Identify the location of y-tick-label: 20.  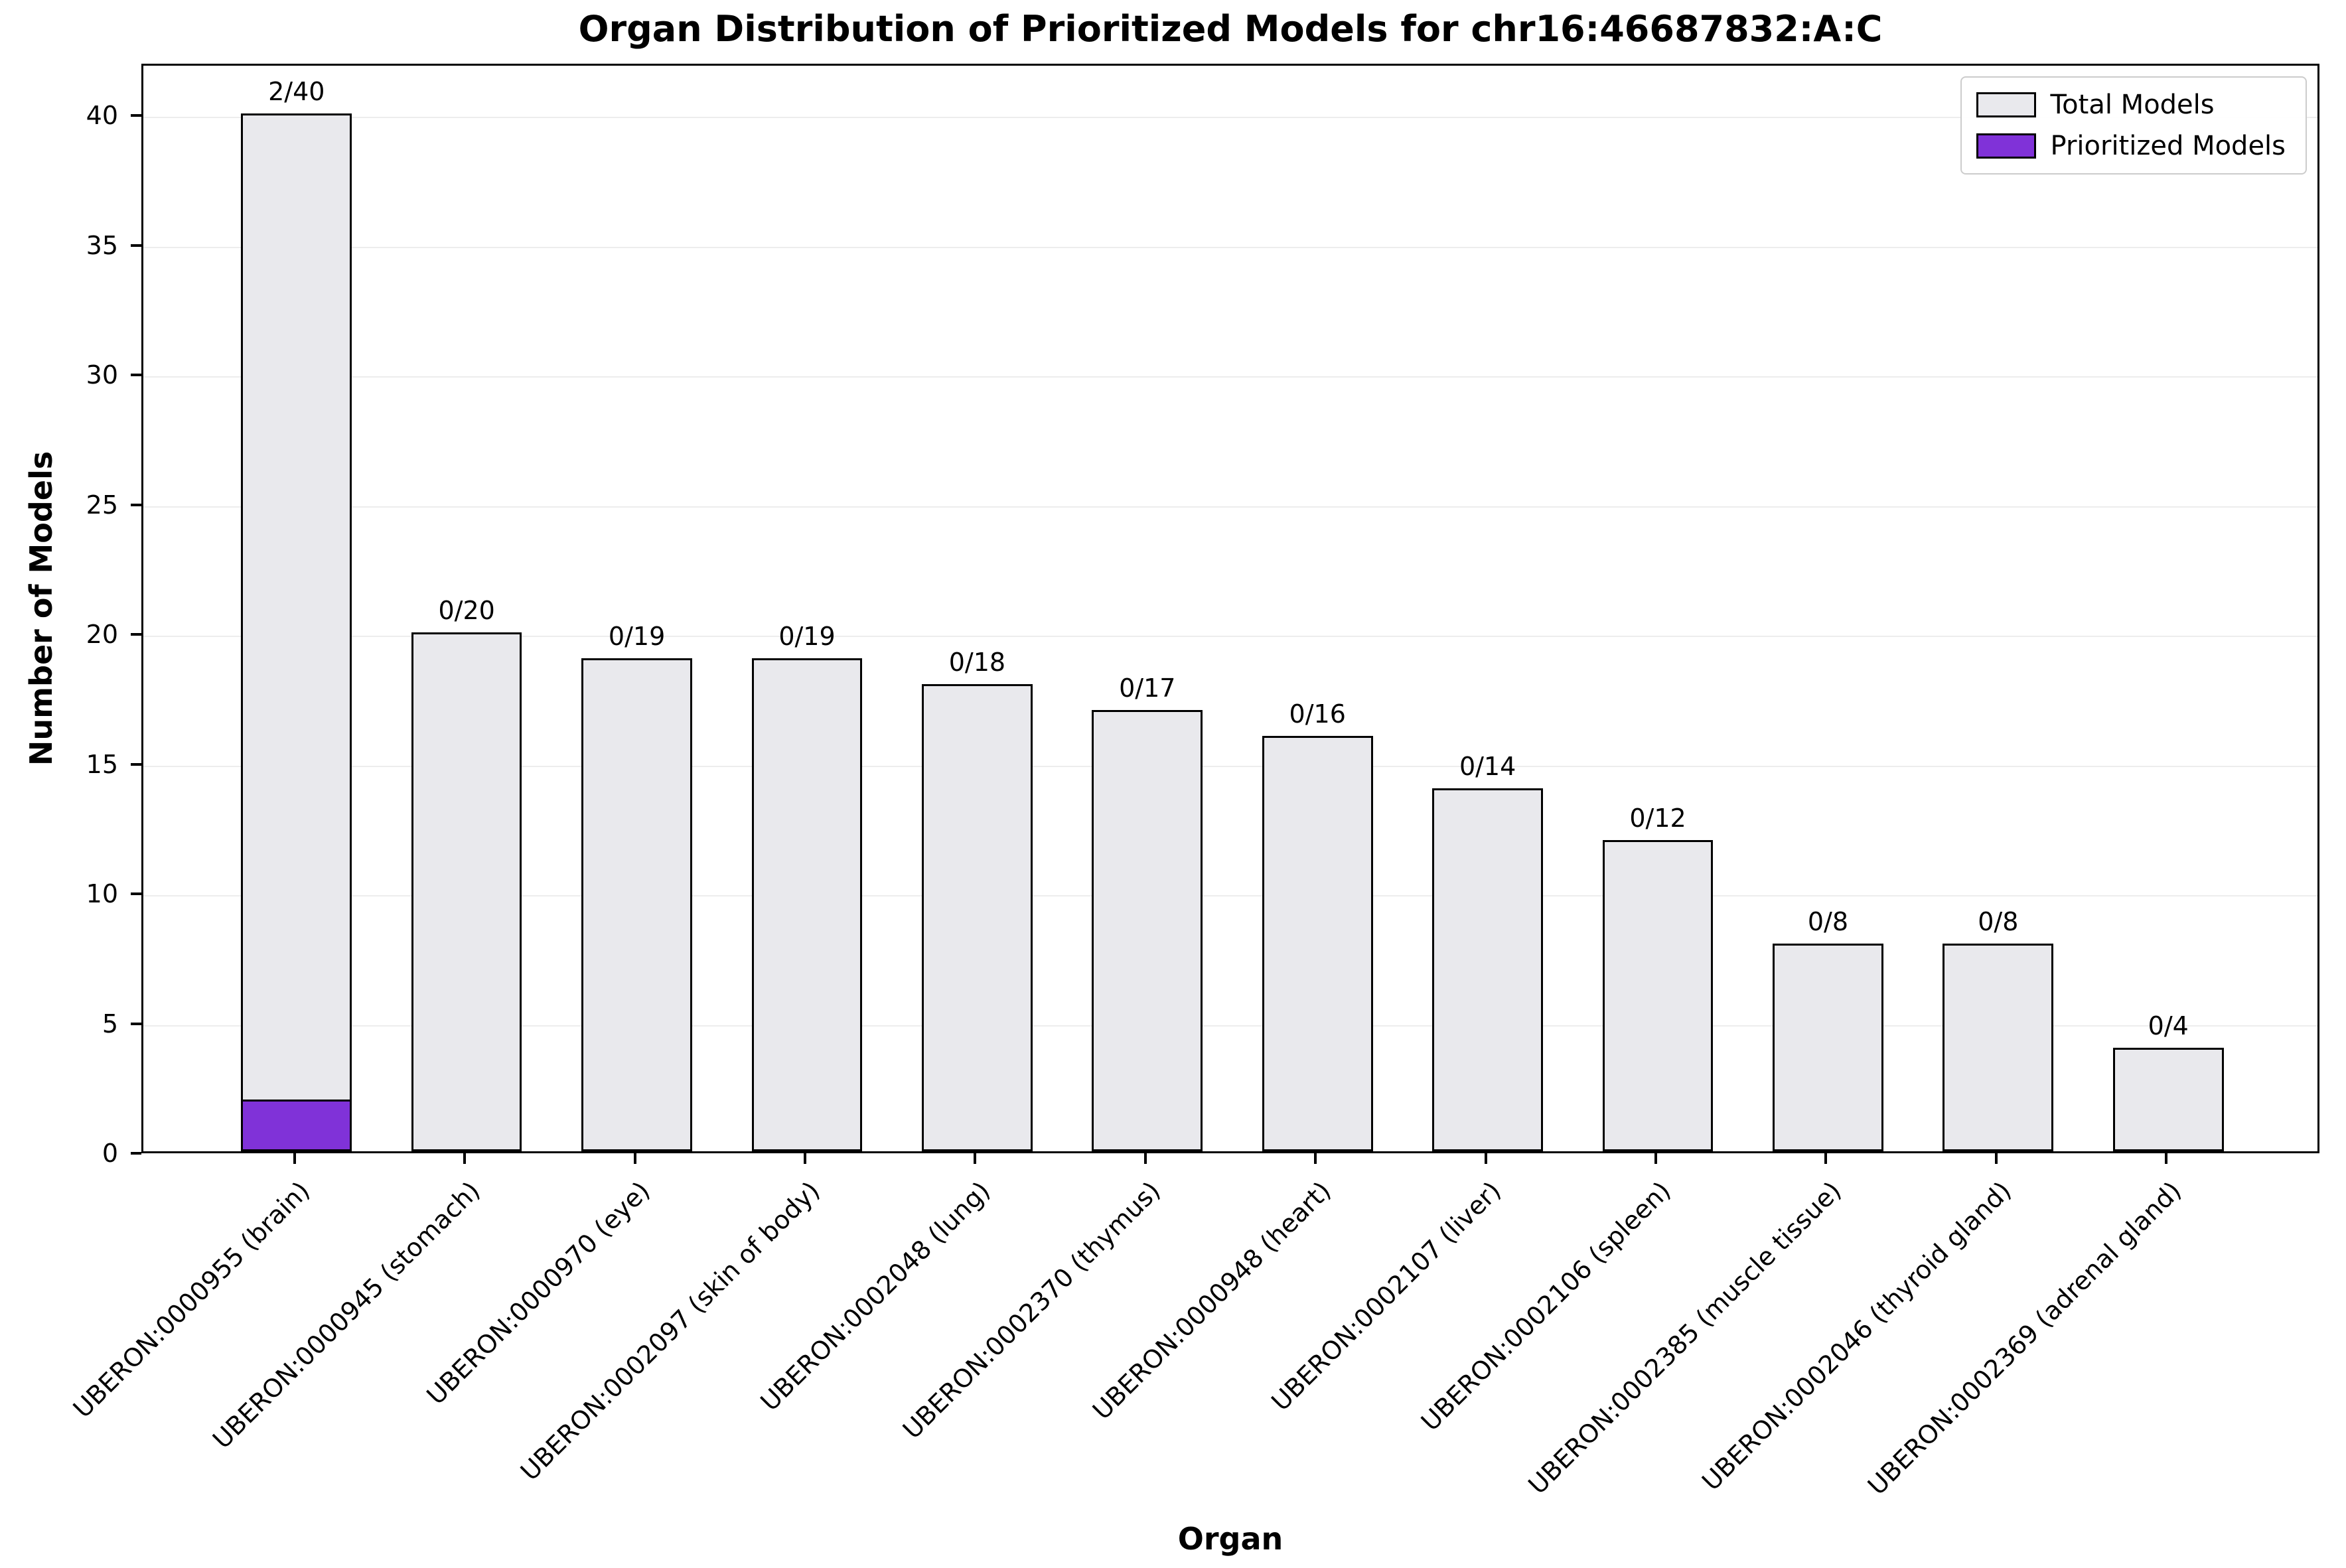
(102, 635).